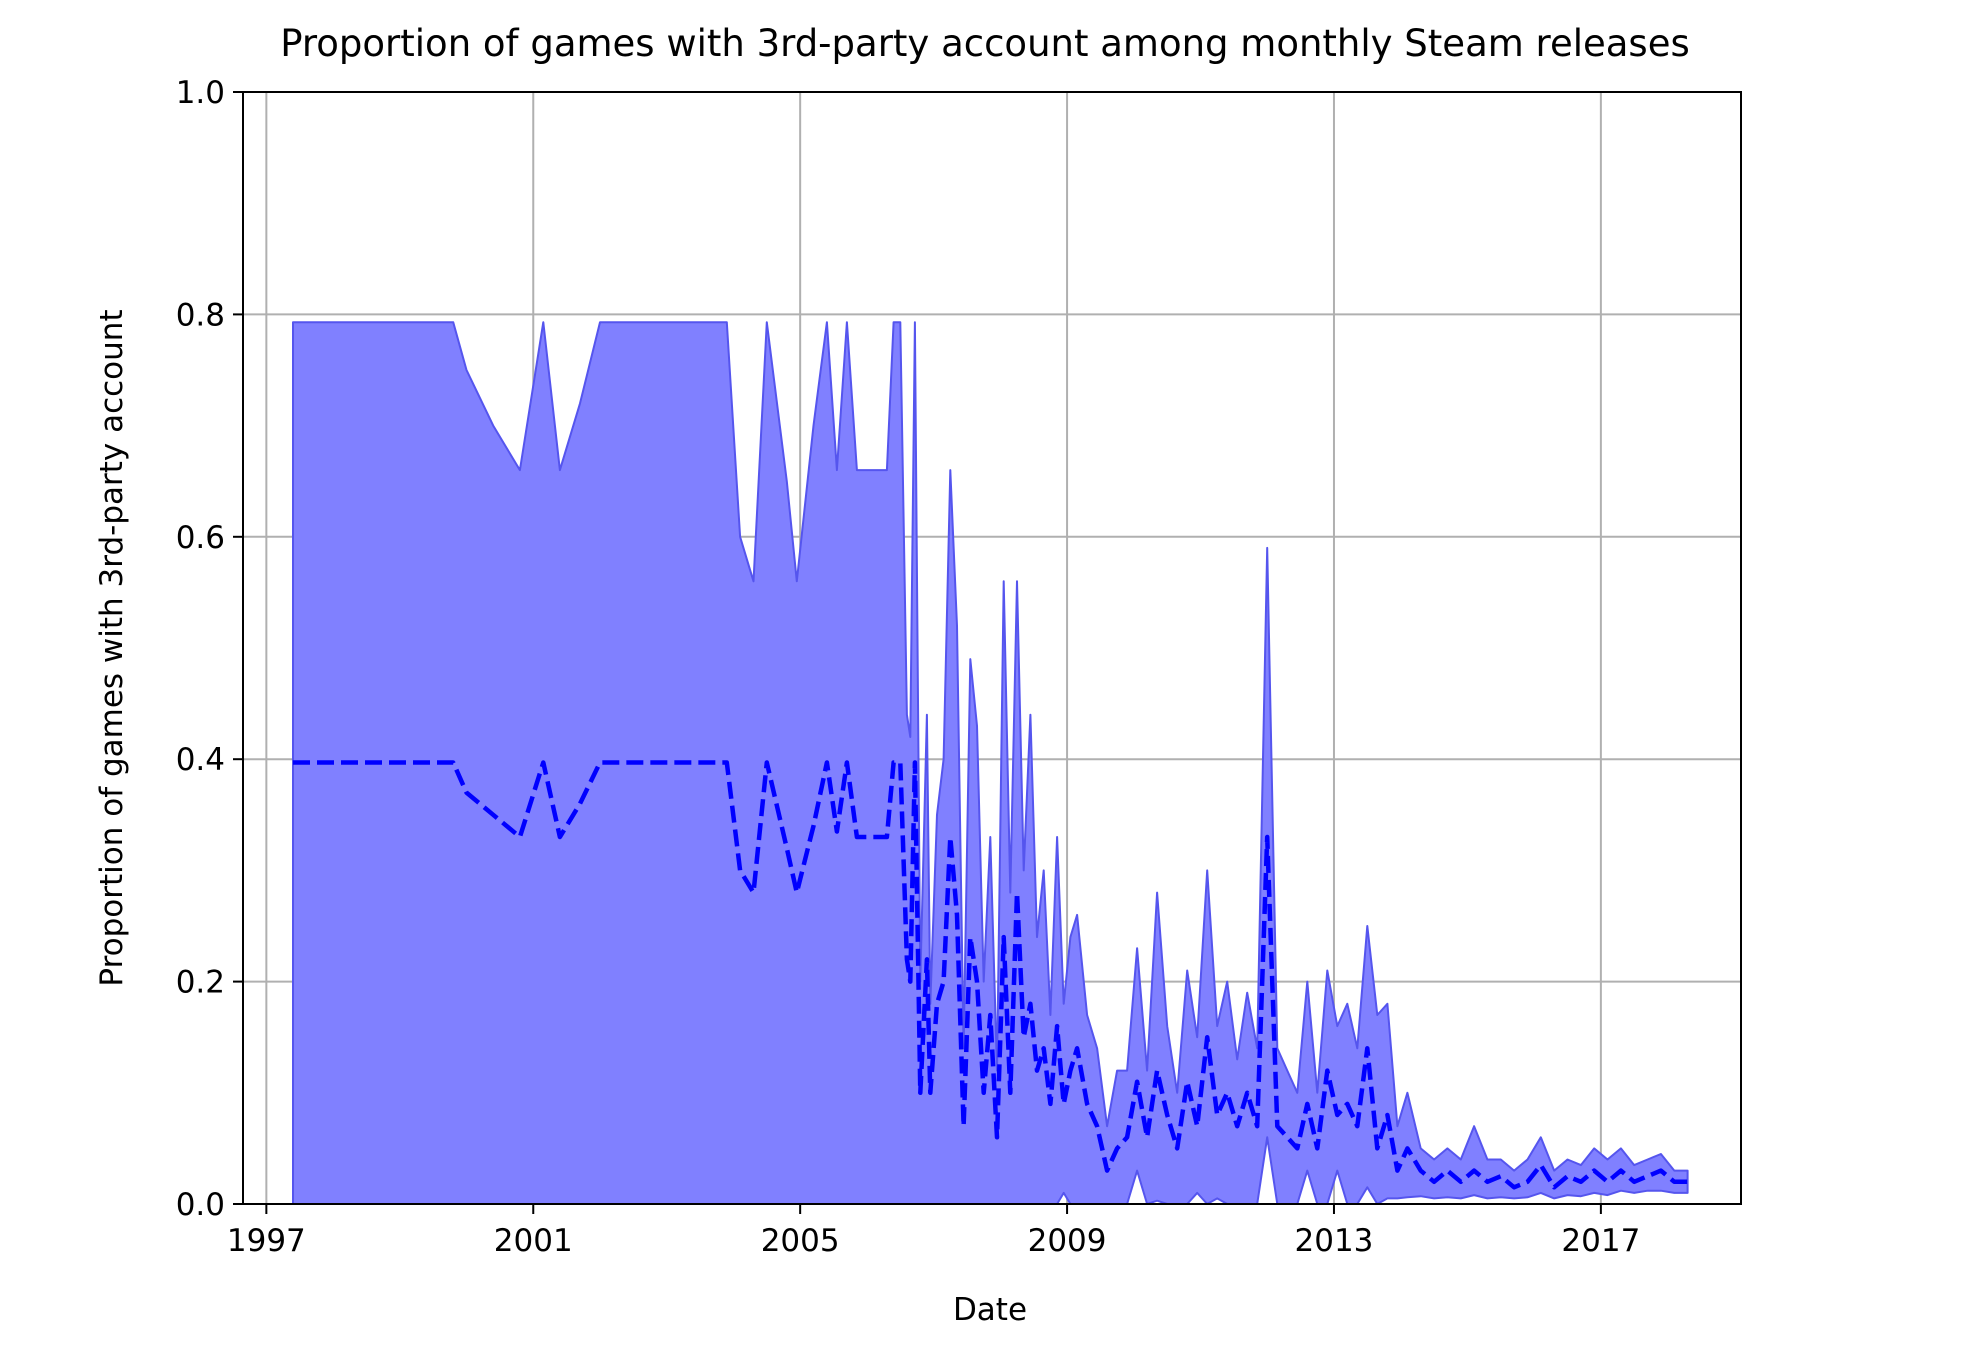 The width and height of the screenshot is (1970, 1357). What do you see at coordinates (1600, 1241) in the screenshot?
I see `x-tick-label: 2017` at bounding box center [1600, 1241].